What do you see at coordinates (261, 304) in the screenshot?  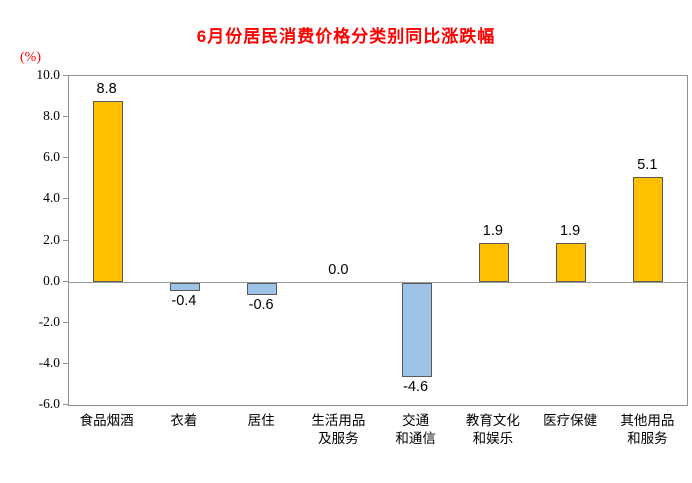 I see `bar-value-label: -0.6` at bounding box center [261, 304].